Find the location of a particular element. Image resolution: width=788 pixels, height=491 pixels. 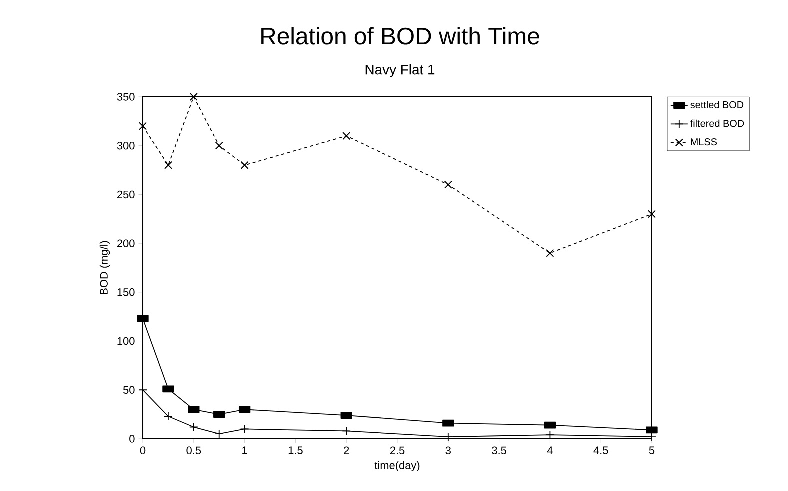

x-tick-label: 0 is located at coordinates (143, 450).